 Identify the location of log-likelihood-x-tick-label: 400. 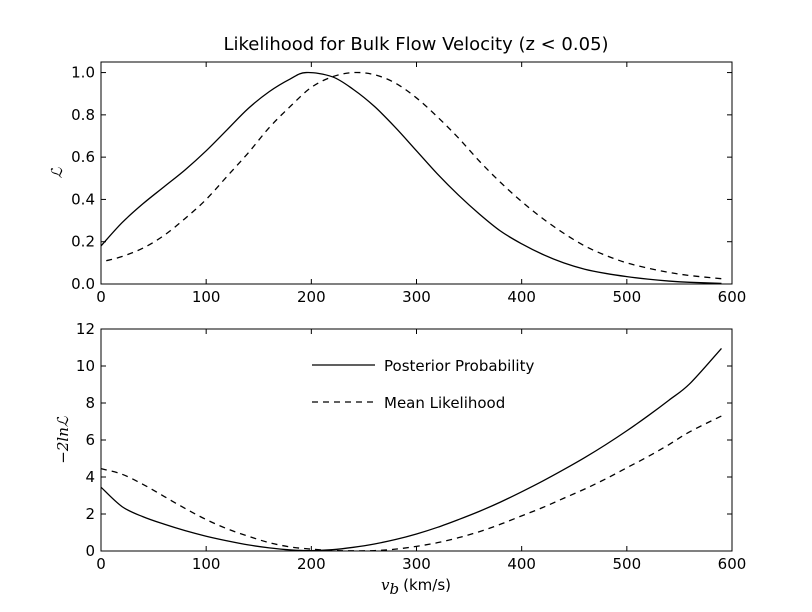
(521, 564).